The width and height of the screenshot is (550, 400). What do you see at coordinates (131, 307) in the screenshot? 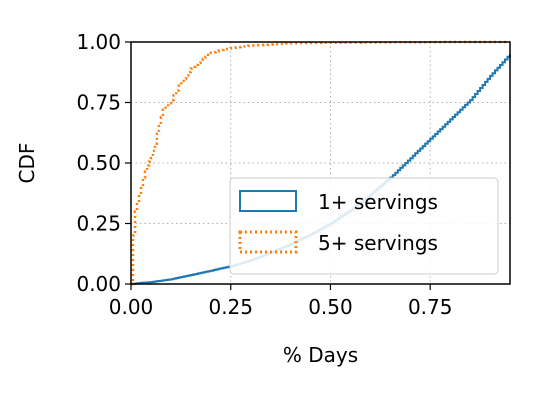
I see `x-tick-label: 0.00` at bounding box center [131, 307].